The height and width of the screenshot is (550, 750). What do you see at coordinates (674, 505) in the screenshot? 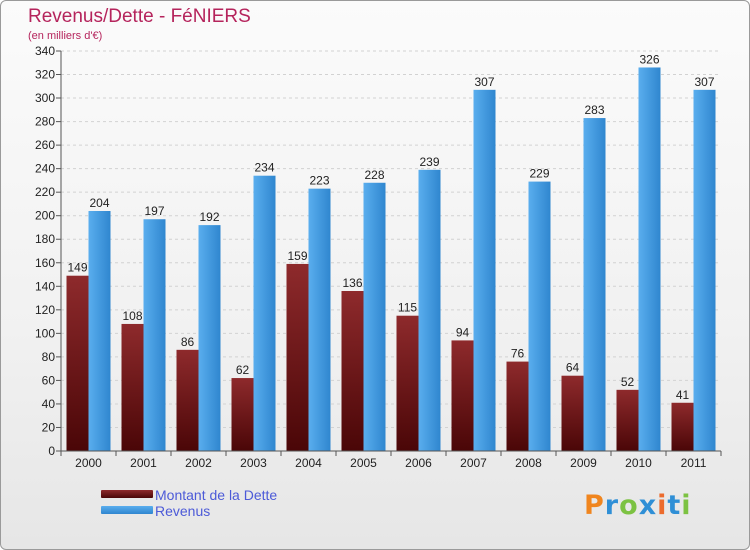
I see `logo-letter: t` at bounding box center [674, 505].